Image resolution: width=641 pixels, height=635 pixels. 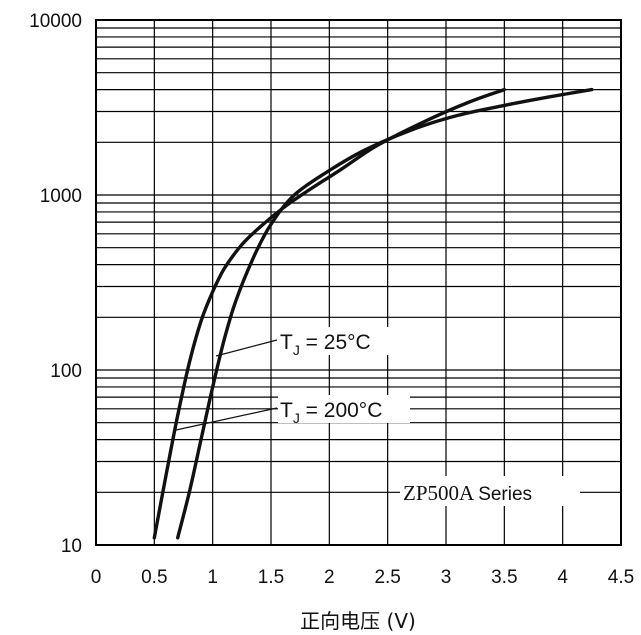 I want to click on tj25-label-bg, so click(x=337, y=341).